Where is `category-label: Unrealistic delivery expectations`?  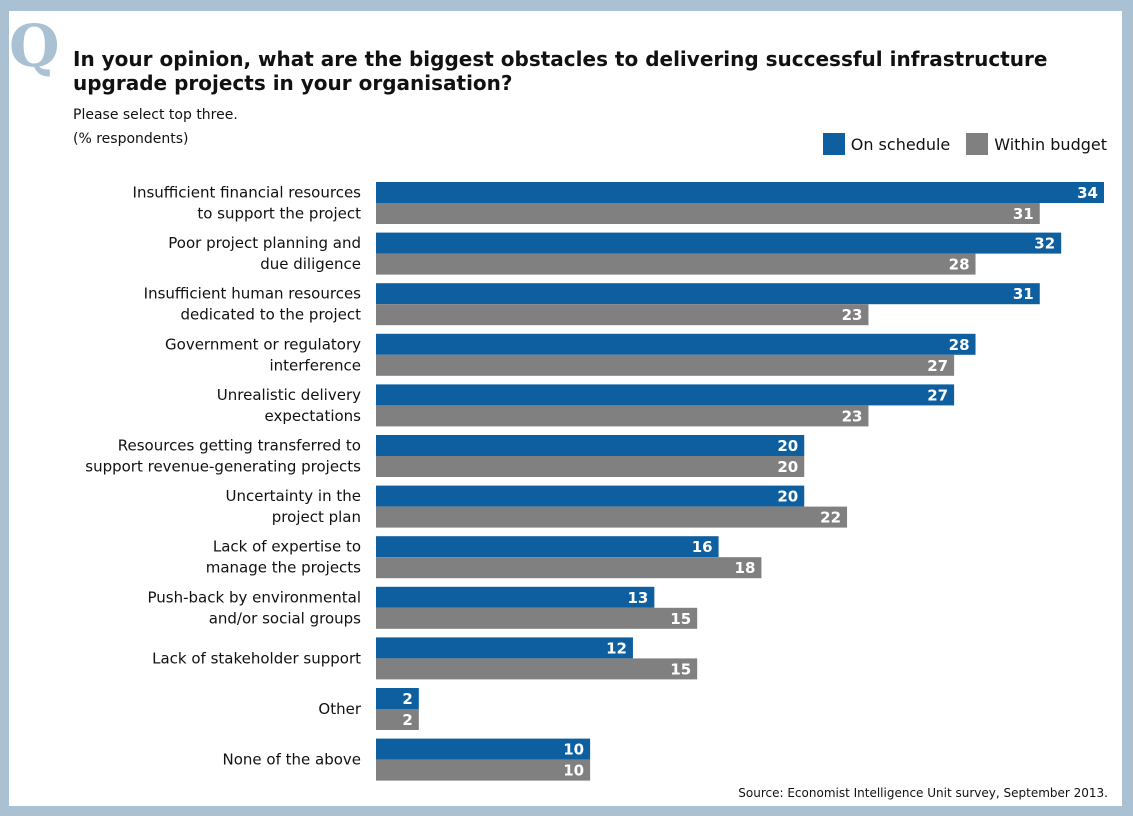 category-label: Unrealistic delivery expectations is located at coordinates (289, 405).